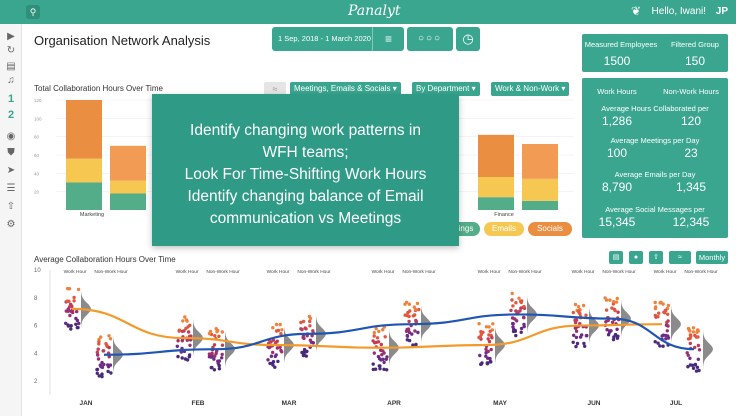 This screenshot has height=416, width=736. What do you see at coordinates (98, 88) in the screenshot?
I see `chart1-title: Total Collaboration Hours Over Time` at bounding box center [98, 88].